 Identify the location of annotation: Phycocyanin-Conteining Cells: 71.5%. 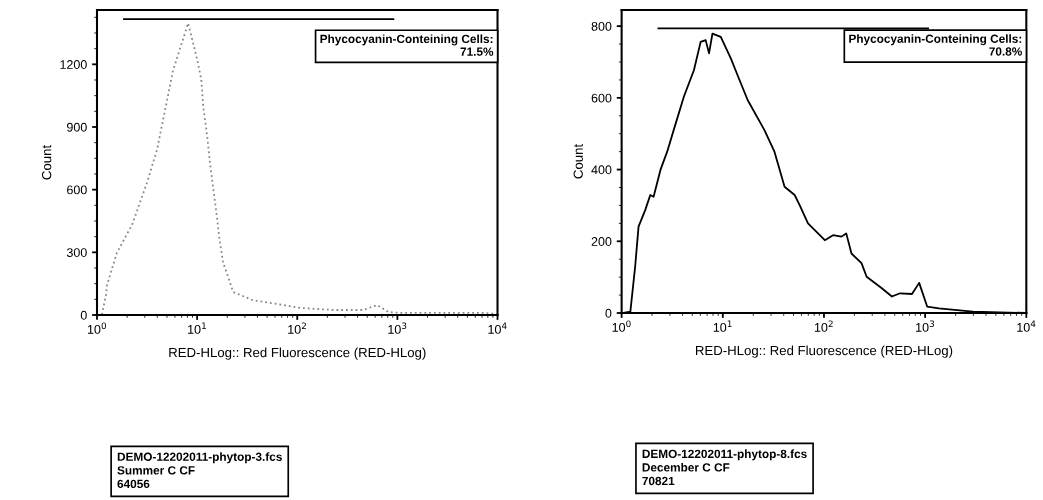
(407, 45).